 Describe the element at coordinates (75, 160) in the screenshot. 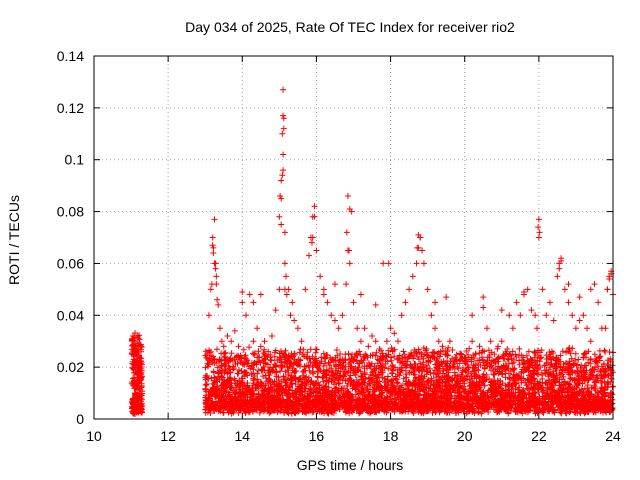

I see `y-tick-label: 0.1` at that location.